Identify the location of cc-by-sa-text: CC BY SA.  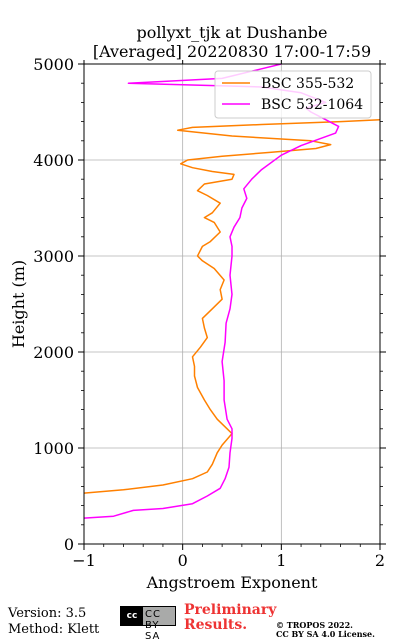
(153, 625).